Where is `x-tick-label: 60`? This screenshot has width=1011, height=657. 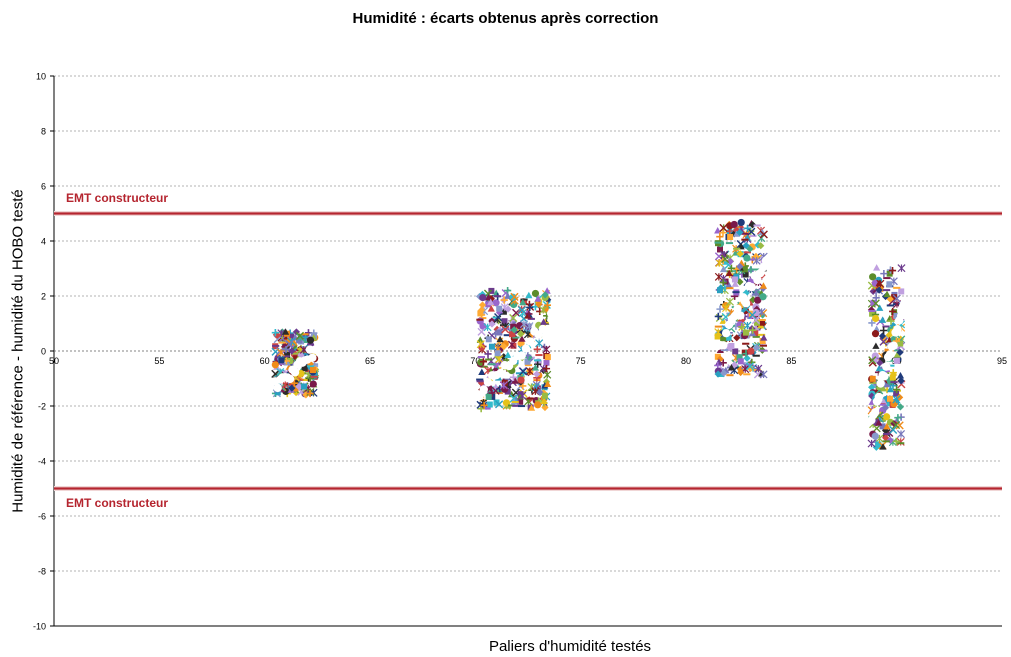
x-tick-label: 60 is located at coordinates (265, 361).